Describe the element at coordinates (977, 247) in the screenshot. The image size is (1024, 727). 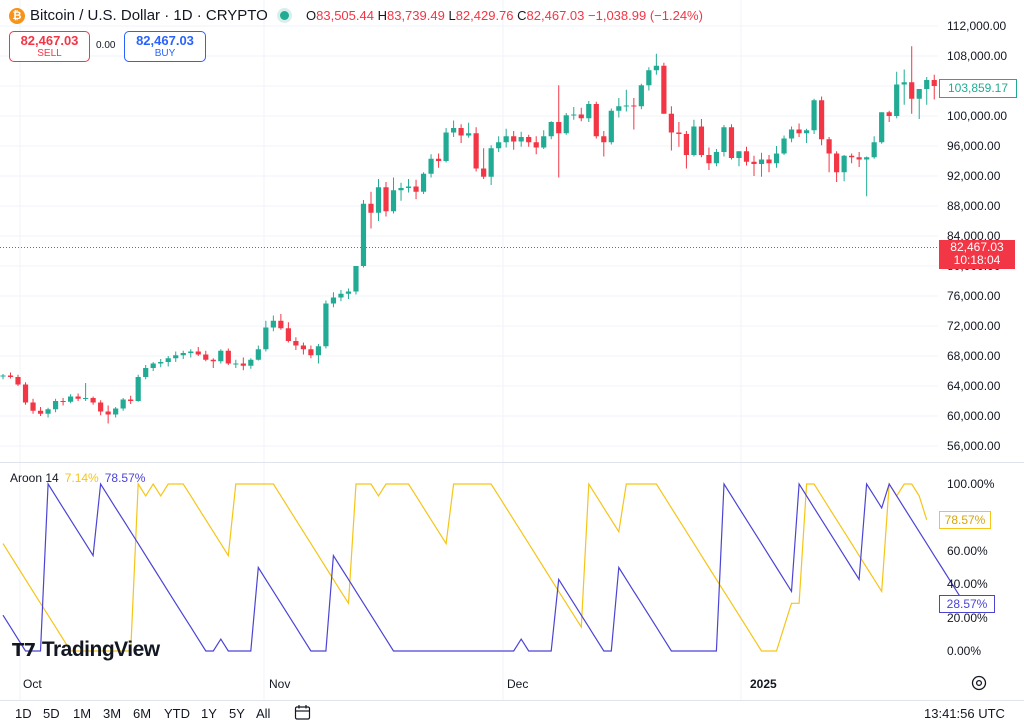
I see `last-price-value: 82,467.03` at that location.